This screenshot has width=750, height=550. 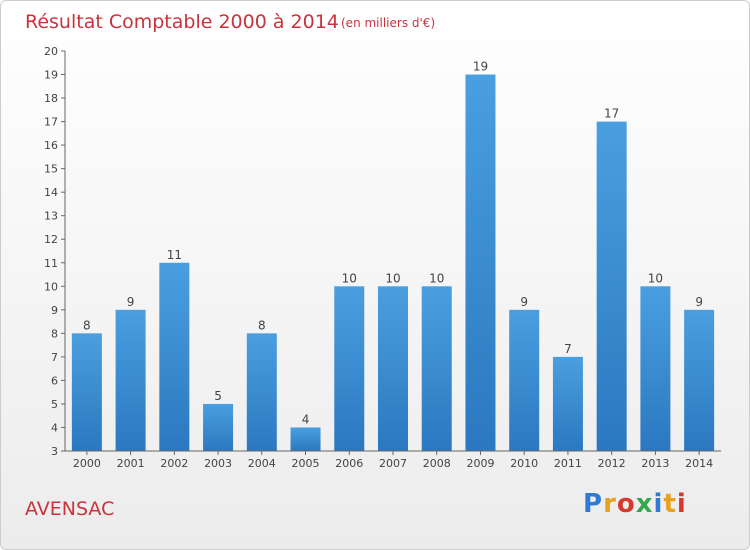 What do you see at coordinates (262, 463) in the screenshot?
I see `x-tick-label: 2004` at bounding box center [262, 463].